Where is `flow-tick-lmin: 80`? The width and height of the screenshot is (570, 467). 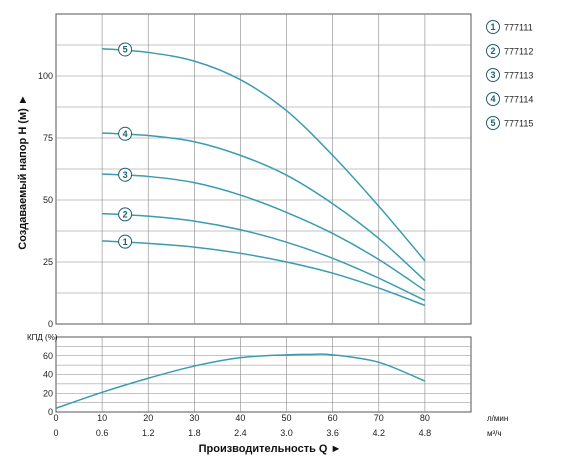
flow-tick-lmin: 80 is located at coordinates (425, 418).